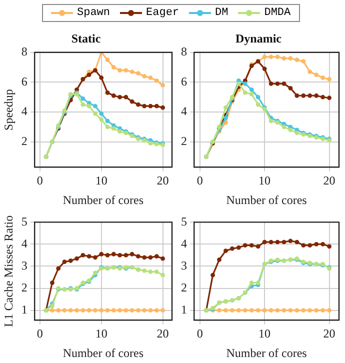 The image size is (345, 363). What do you see at coordinates (184, 309) in the screenshot?
I see `y-tick-label: 1` at bounding box center [184, 309].